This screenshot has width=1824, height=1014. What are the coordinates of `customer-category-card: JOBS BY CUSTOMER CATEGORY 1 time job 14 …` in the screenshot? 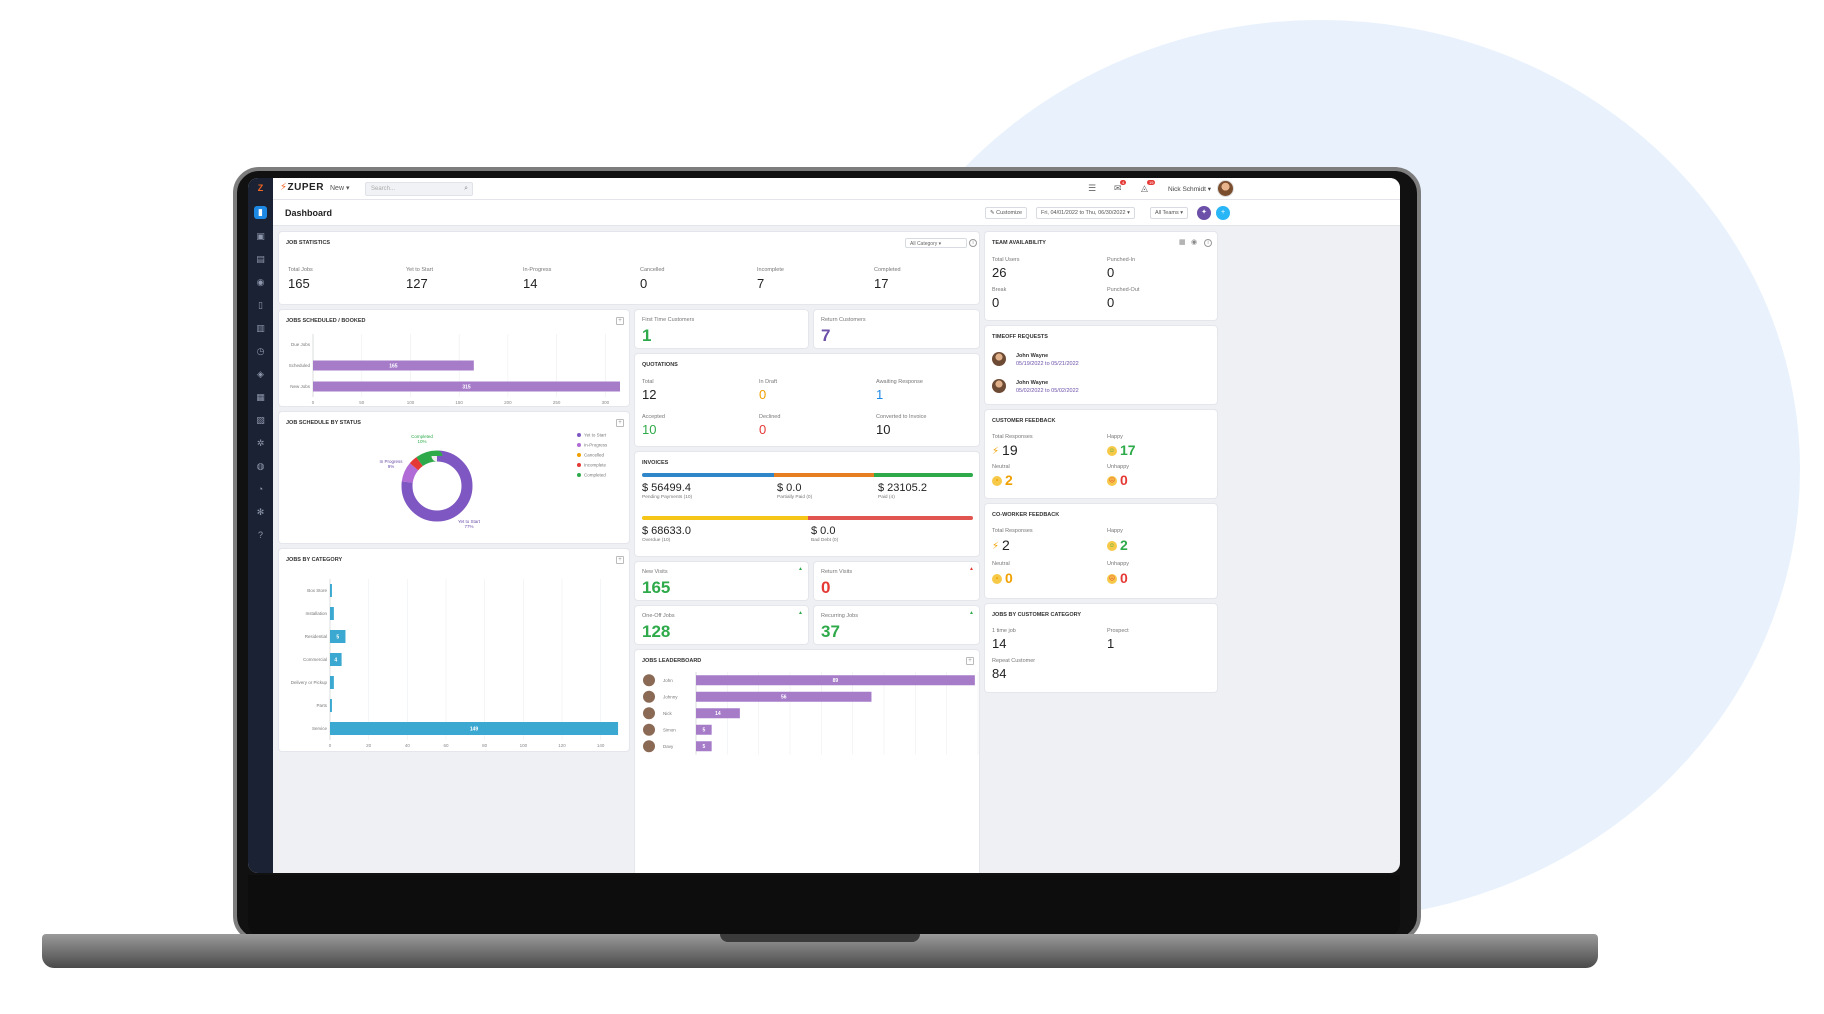 It's located at (1101, 648).